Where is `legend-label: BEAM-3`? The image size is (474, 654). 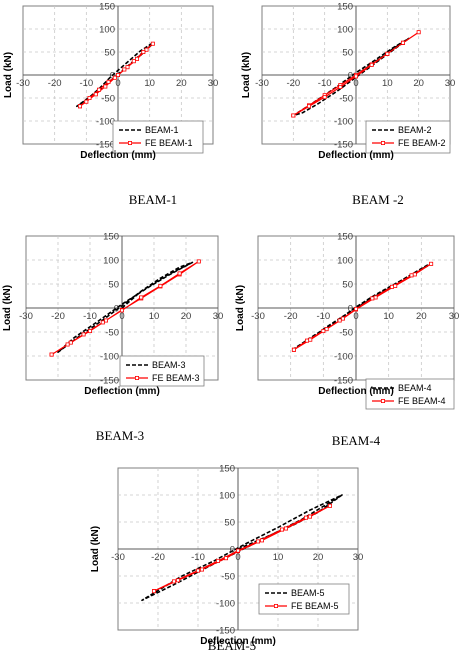 legend-label: BEAM-3 is located at coordinates (169, 365).